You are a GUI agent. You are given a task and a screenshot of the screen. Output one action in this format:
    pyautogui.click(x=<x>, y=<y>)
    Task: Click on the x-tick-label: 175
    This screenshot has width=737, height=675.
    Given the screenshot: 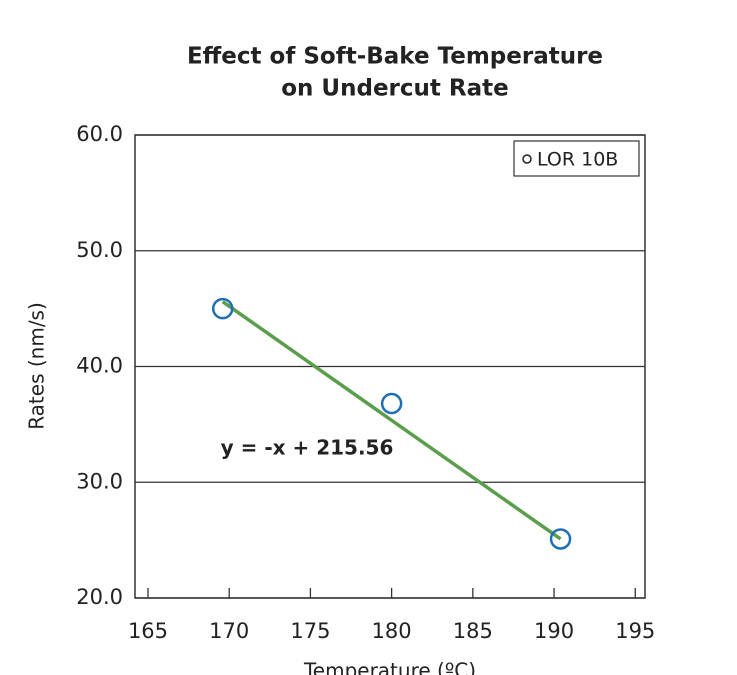 What is the action you would take?
    pyautogui.click(x=310, y=631)
    